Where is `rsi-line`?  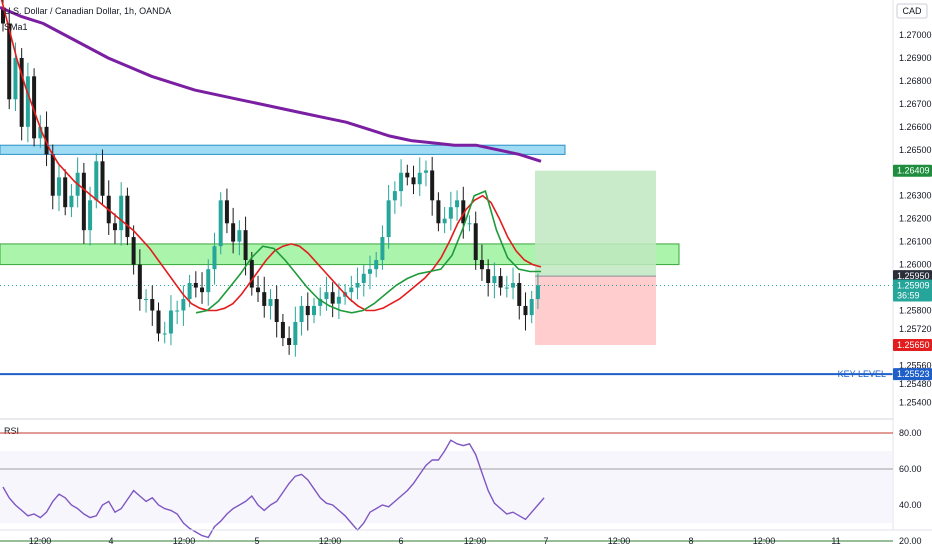
rsi-line is located at coordinates (273, 489).